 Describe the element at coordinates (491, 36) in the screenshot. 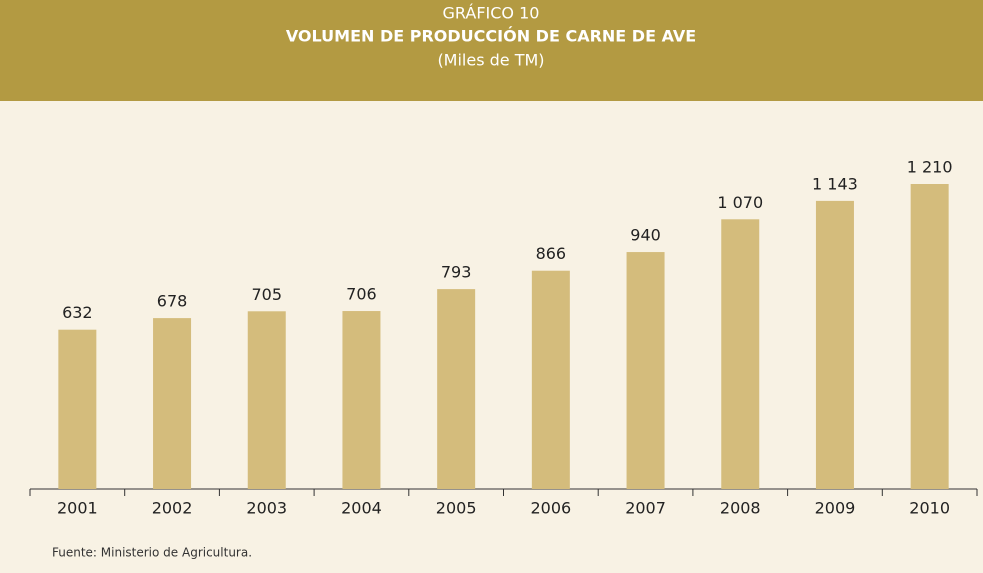

I see `chart-subtitle: VOLUMEN DE PRODUCCIÓN DE CARNE DE AVE` at that location.